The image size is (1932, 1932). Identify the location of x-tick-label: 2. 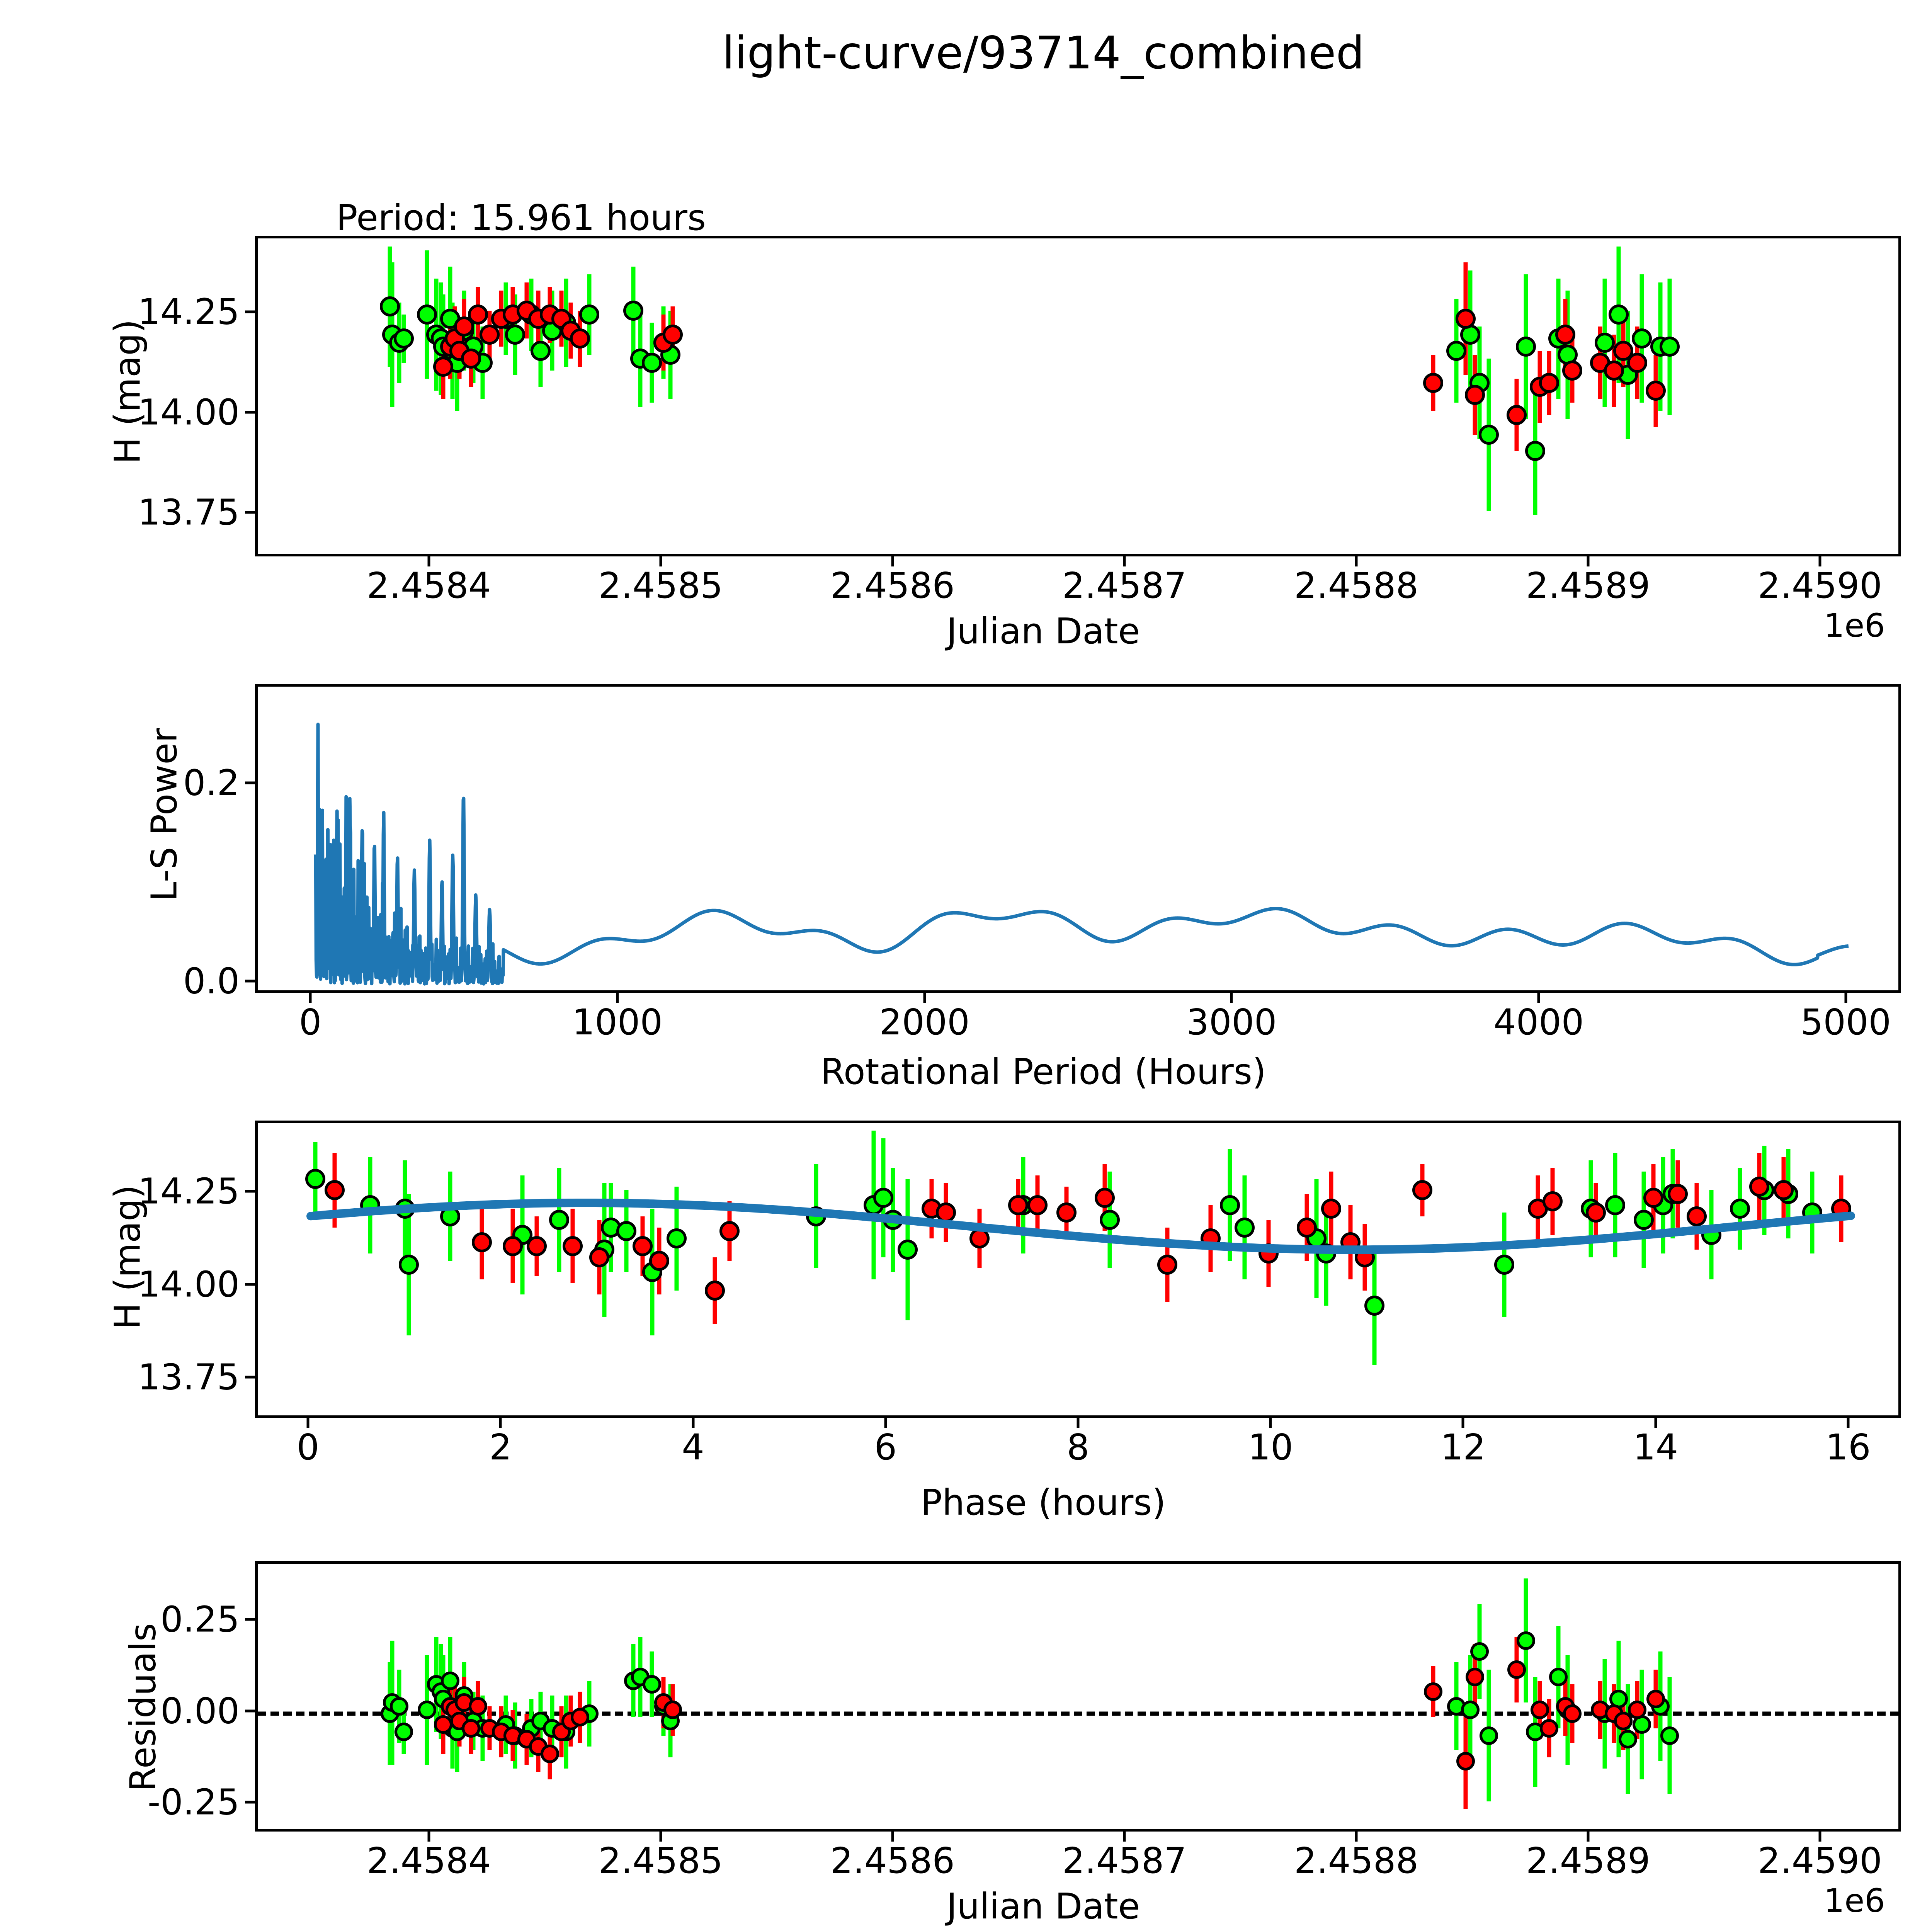
(500, 1447).